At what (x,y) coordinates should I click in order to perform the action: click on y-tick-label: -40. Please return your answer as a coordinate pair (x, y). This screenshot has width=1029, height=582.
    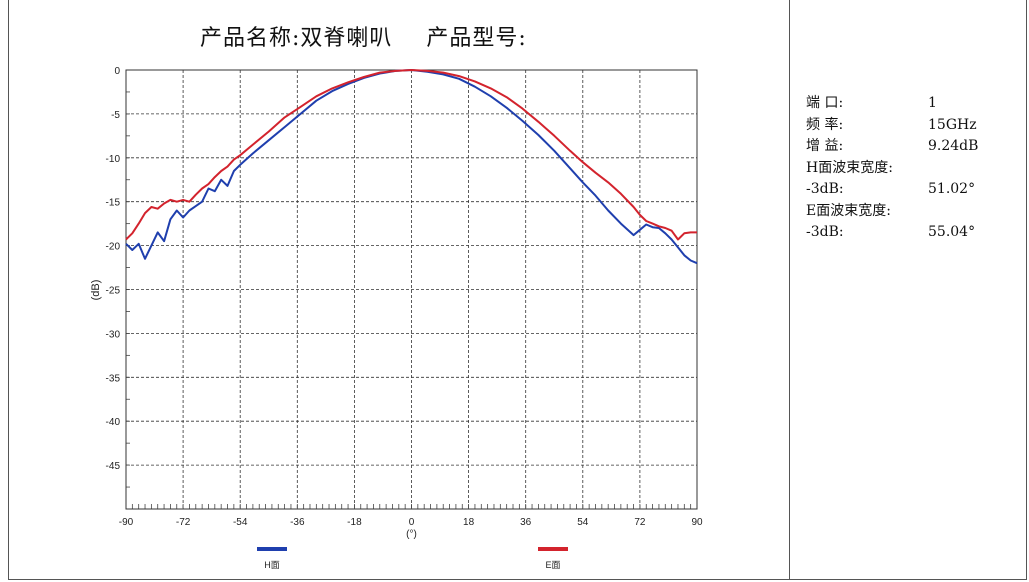
    Looking at the image, I should click on (113, 422).